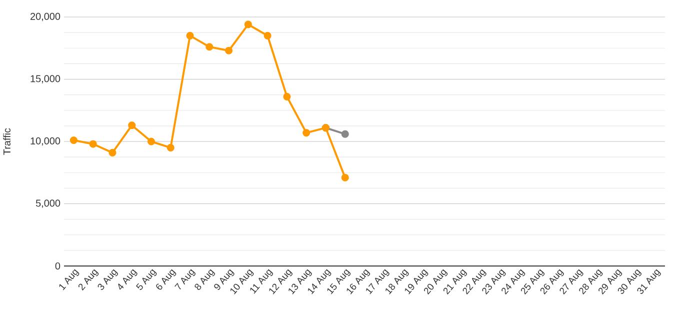 Image resolution: width=675 pixels, height=327 pixels. I want to click on y-tick-label: 10,000, so click(45, 141).